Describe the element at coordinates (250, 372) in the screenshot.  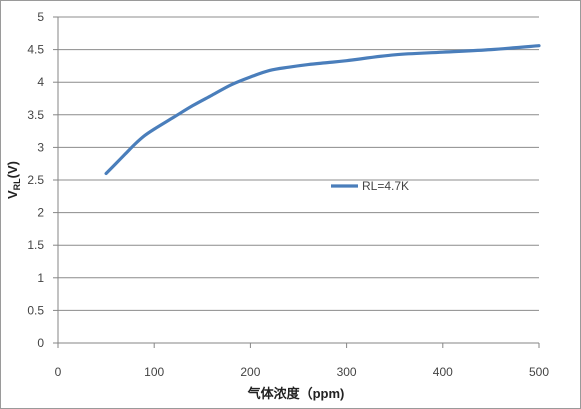
I see `x-tick-label: 200` at that location.